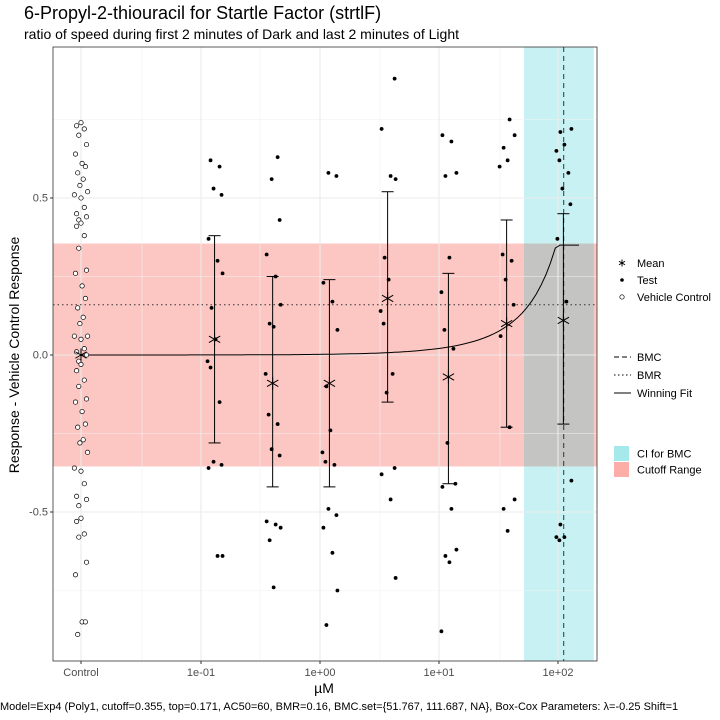 The width and height of the screenshot is (720, 720). I want to click on legend-key-mean, so click(622, 263).